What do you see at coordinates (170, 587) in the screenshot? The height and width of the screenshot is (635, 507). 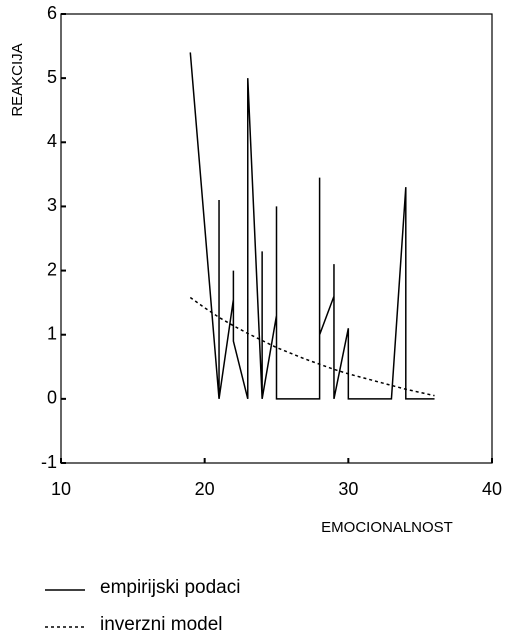 I see `legend-label: empirijski podaci` at bounding box center [170, 587].